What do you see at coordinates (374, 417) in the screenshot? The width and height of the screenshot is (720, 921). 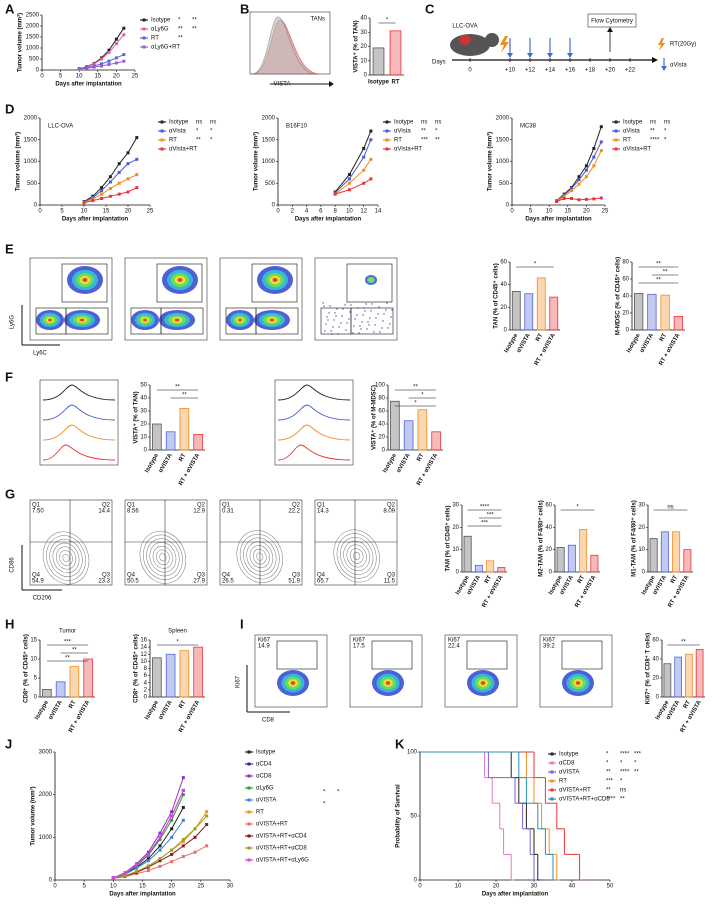 I see `y-axis-label: VISTA⁺ (% of M-MDSC)` at bounding box center [374, 417].